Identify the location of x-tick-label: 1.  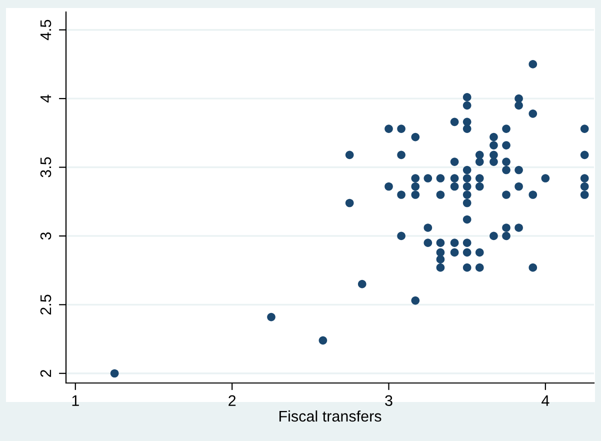
(75, 400).